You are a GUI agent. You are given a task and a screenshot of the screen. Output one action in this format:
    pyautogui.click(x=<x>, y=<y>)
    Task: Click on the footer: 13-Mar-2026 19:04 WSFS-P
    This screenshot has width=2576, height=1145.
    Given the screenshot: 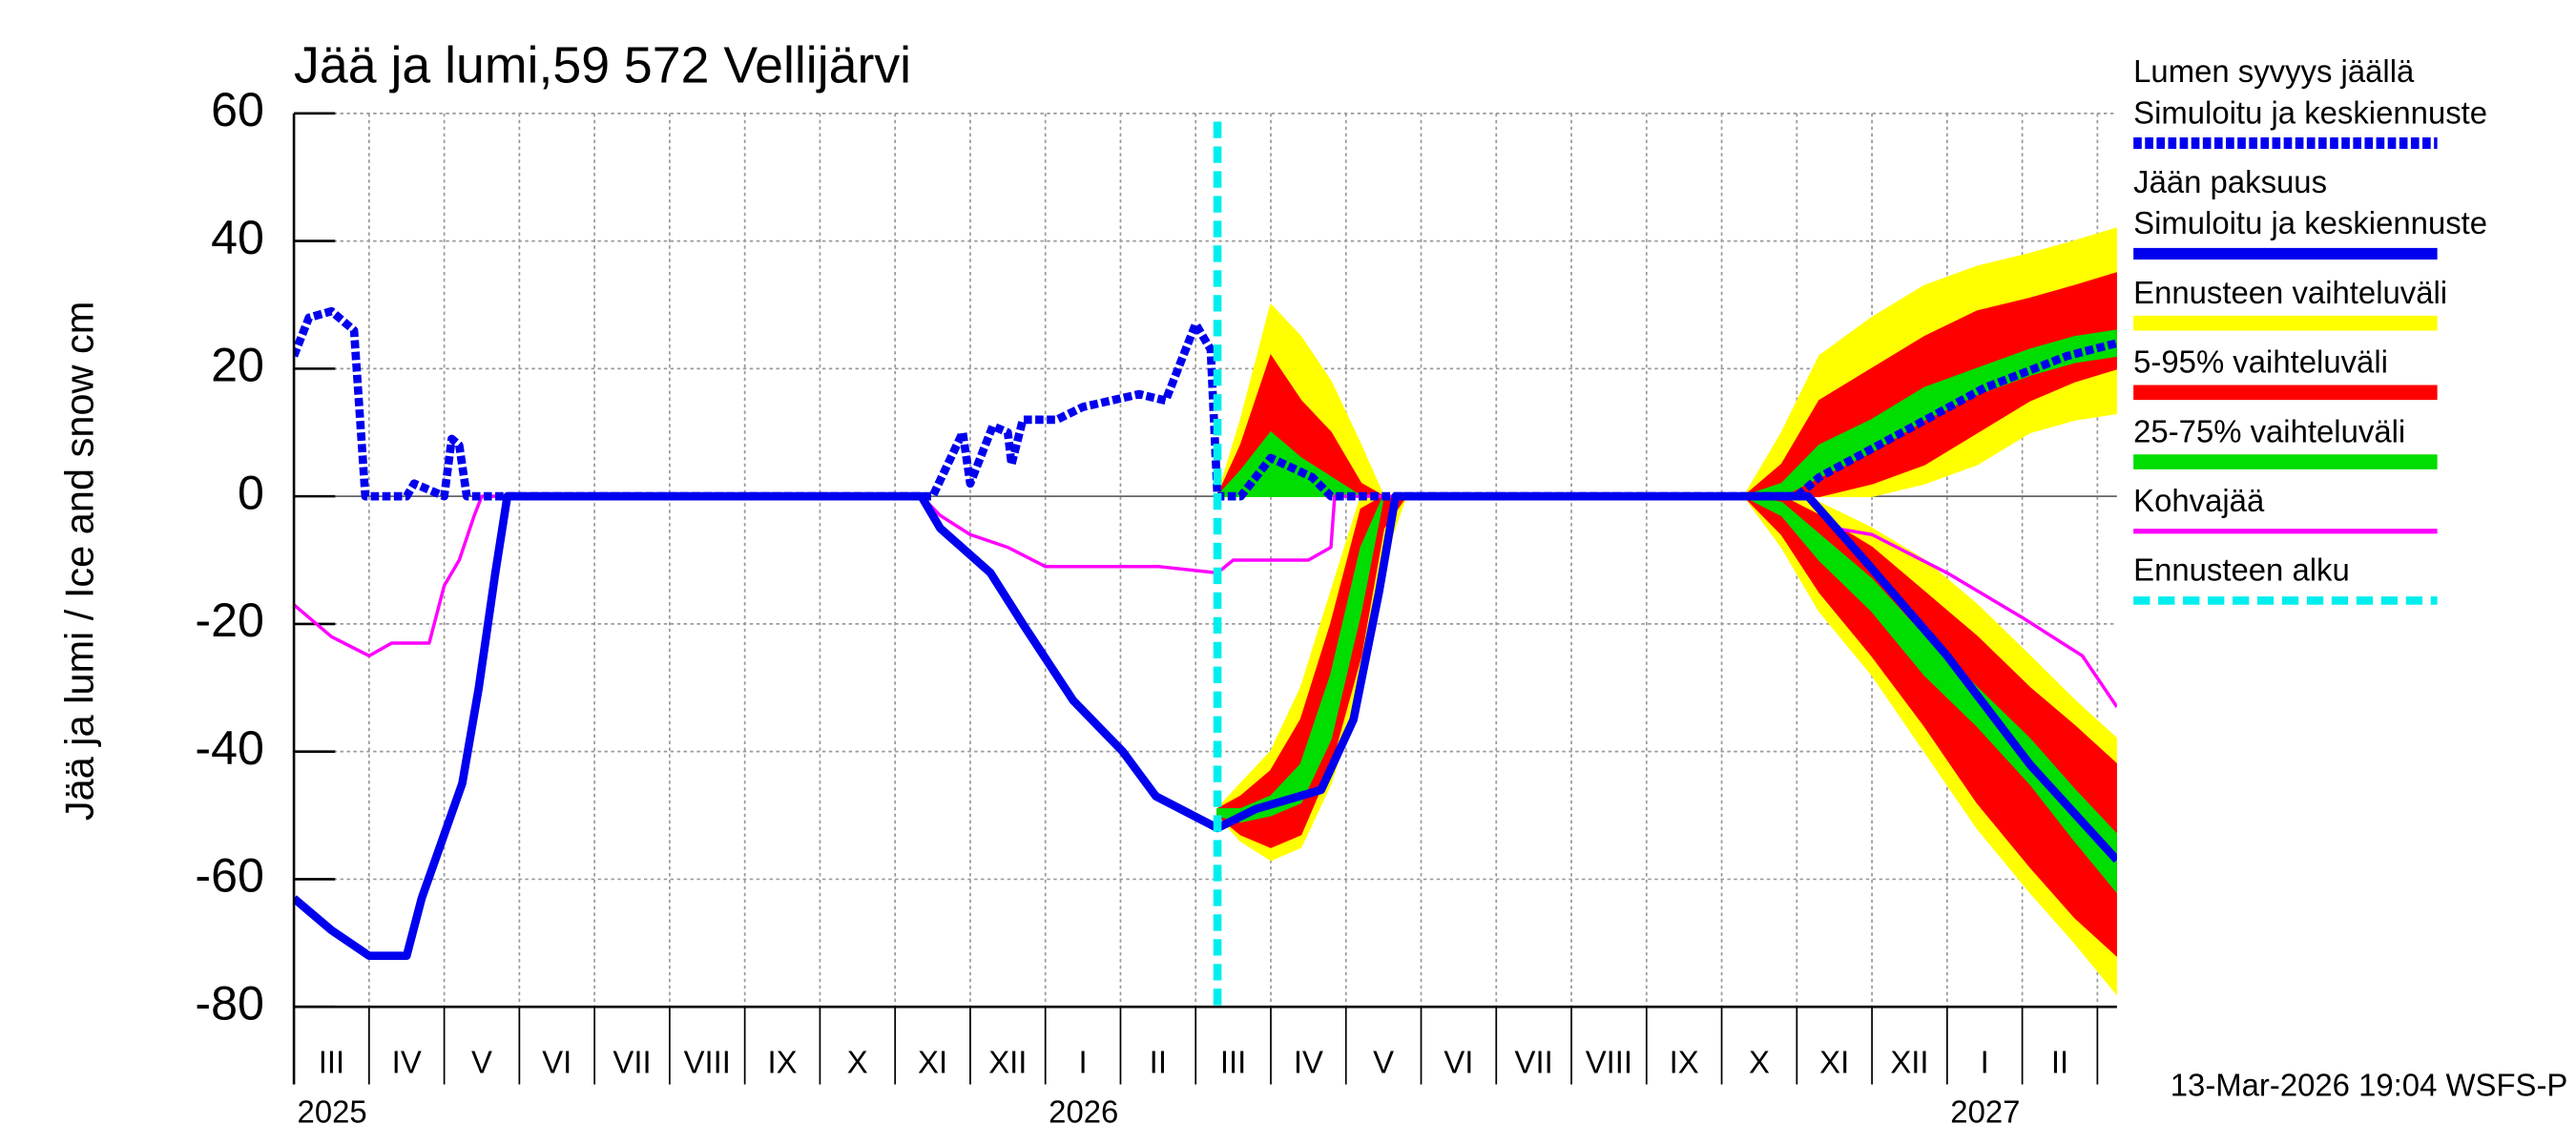 What is the action you would take?
    pyautogui.click(x=2369, y=1086)
    